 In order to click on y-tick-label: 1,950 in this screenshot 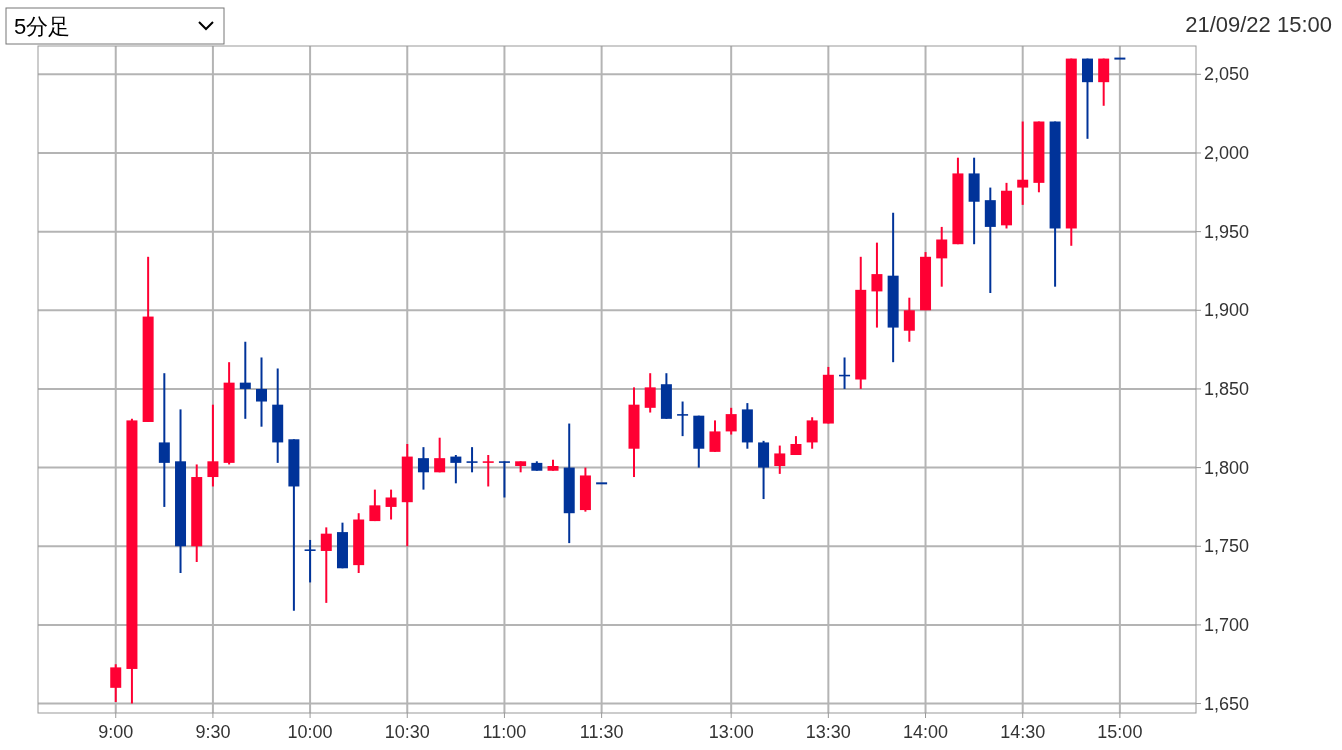, I will do `click(1227, 231)`.